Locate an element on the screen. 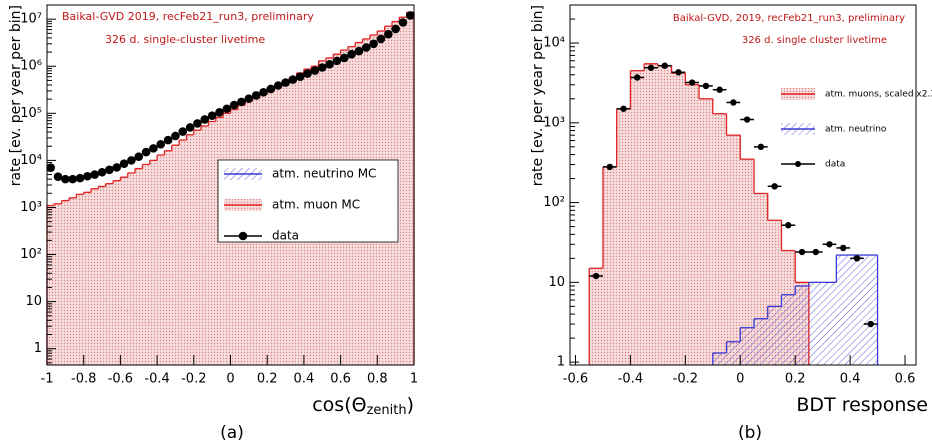 This screenshot has height=447, width=932. legend-label: atm. muons, scaled x2.39 is located at coordinates (878, 95).